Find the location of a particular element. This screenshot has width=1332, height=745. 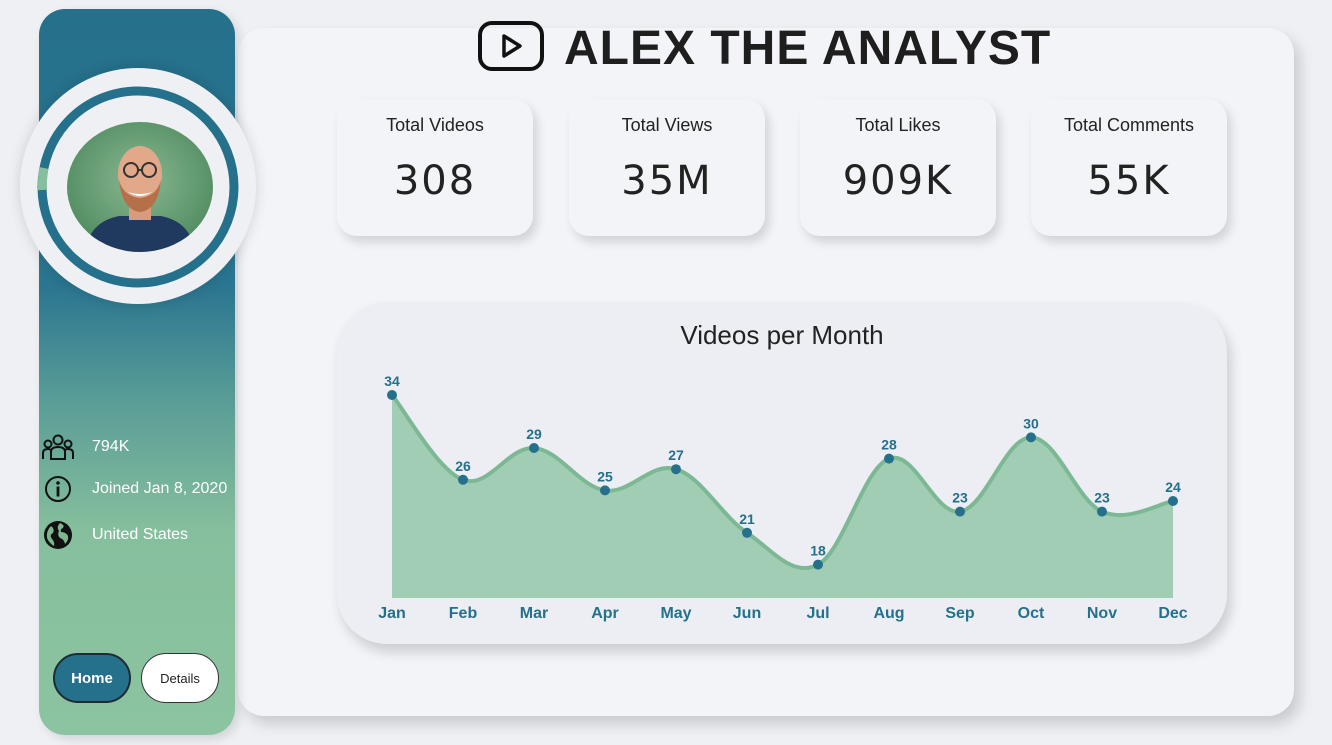

x-tick-label: Jul is located at coordinates (817, 613).